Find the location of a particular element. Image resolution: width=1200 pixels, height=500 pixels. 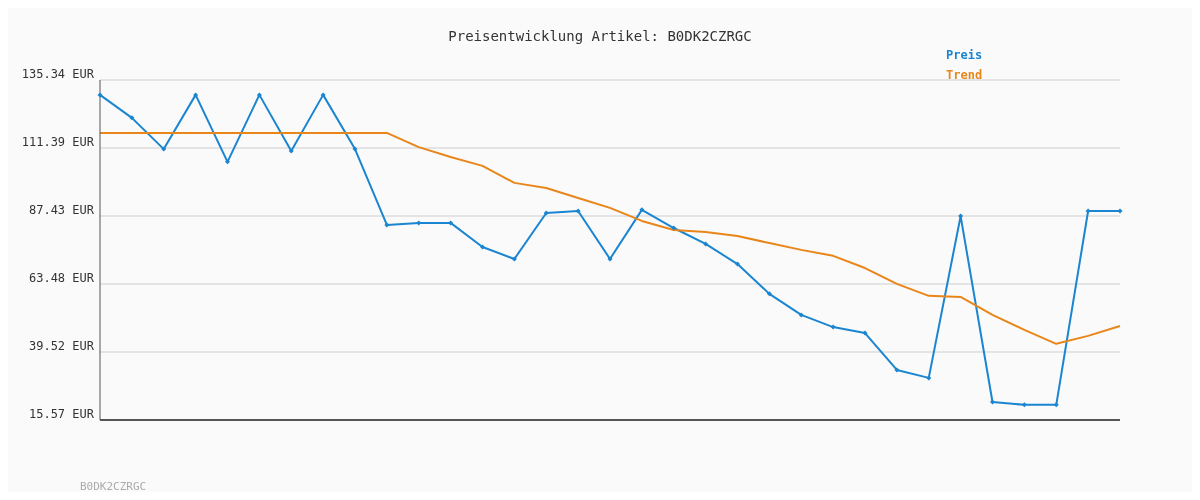

text: Trend is located at coordinates (964, 75).